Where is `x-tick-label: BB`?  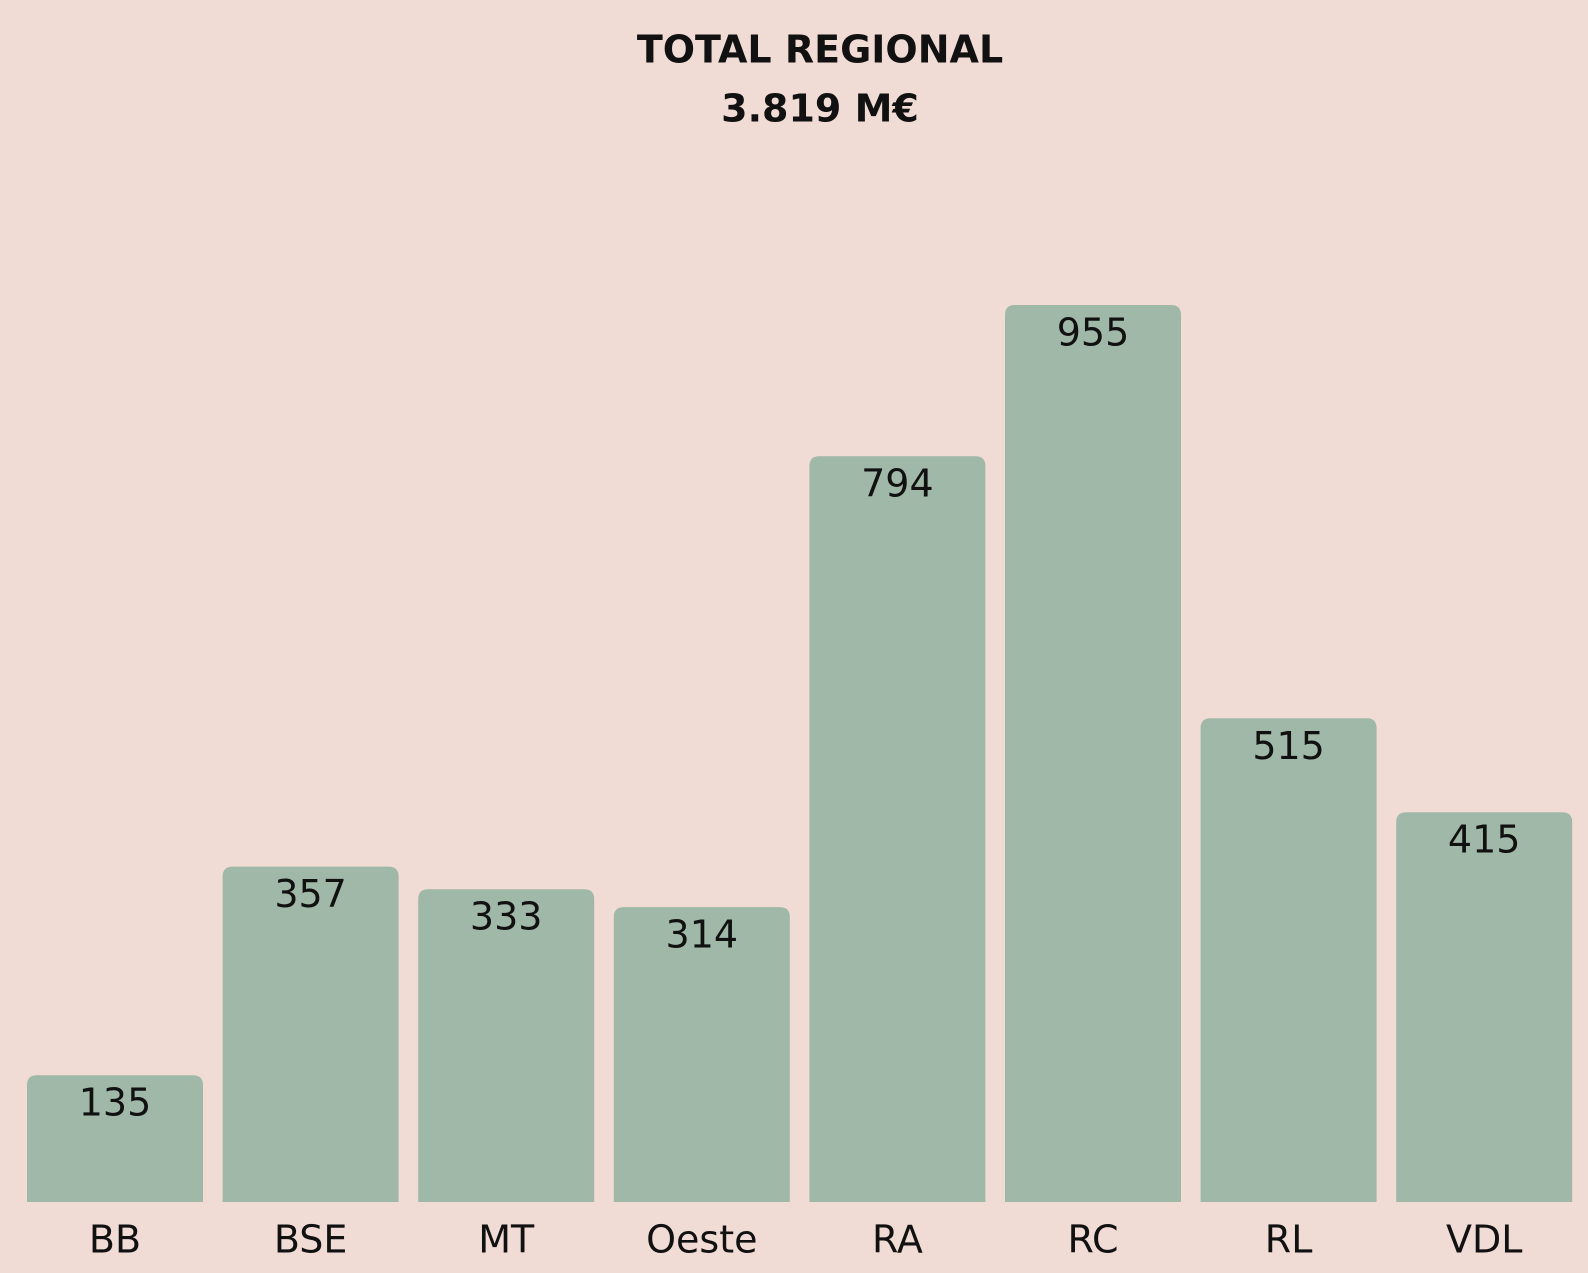
x-tick-label: BB is located at coordinates (115, 1240).